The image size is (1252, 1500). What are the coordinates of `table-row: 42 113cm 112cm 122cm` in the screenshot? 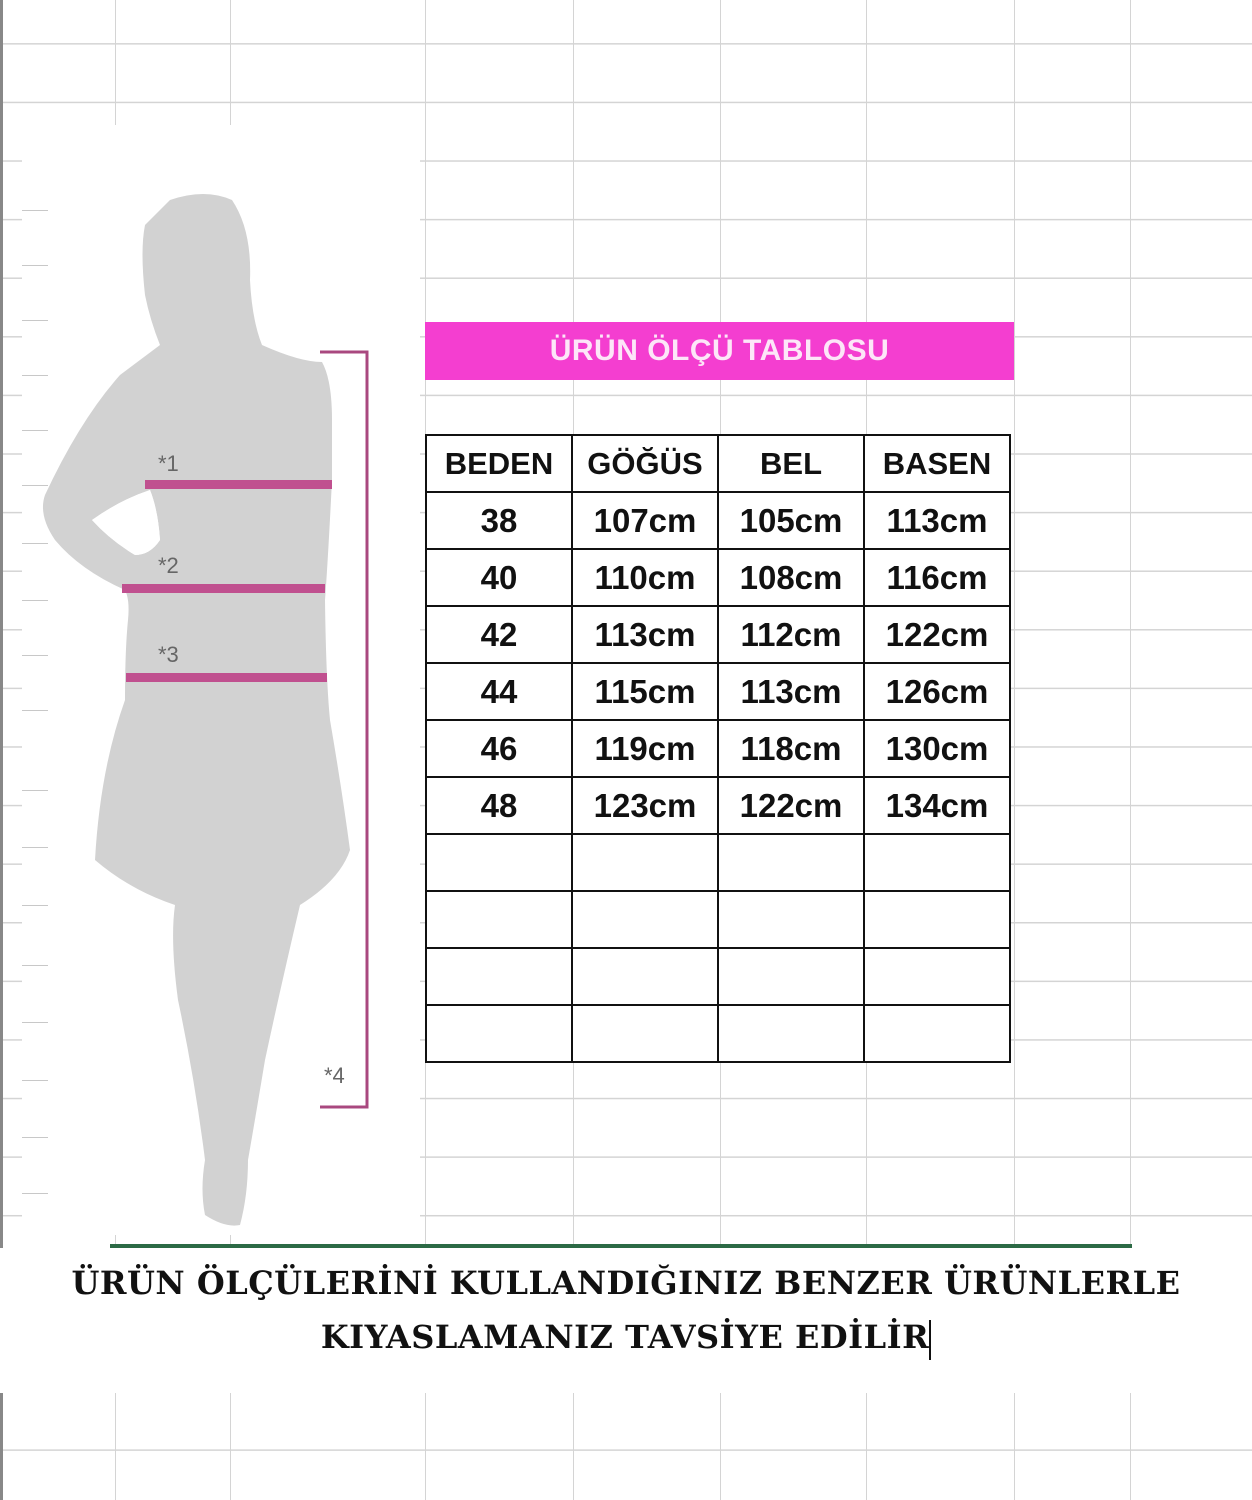 It's located at (718, 634).